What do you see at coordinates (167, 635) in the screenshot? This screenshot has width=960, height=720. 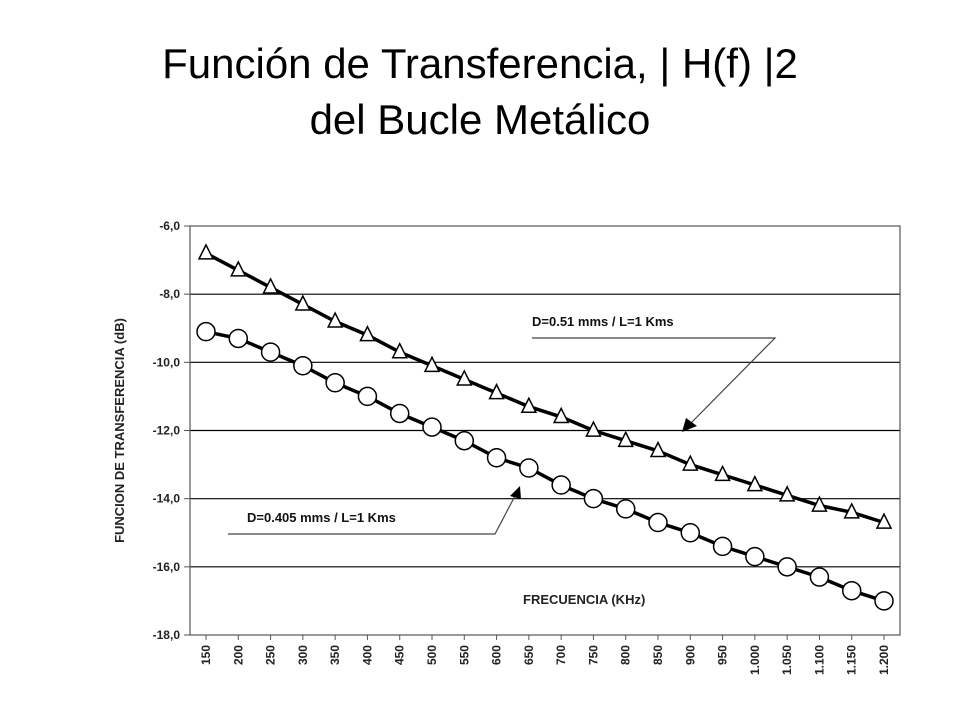 I see `y-tick-label: -18,0` at bounding box center [167, 635].